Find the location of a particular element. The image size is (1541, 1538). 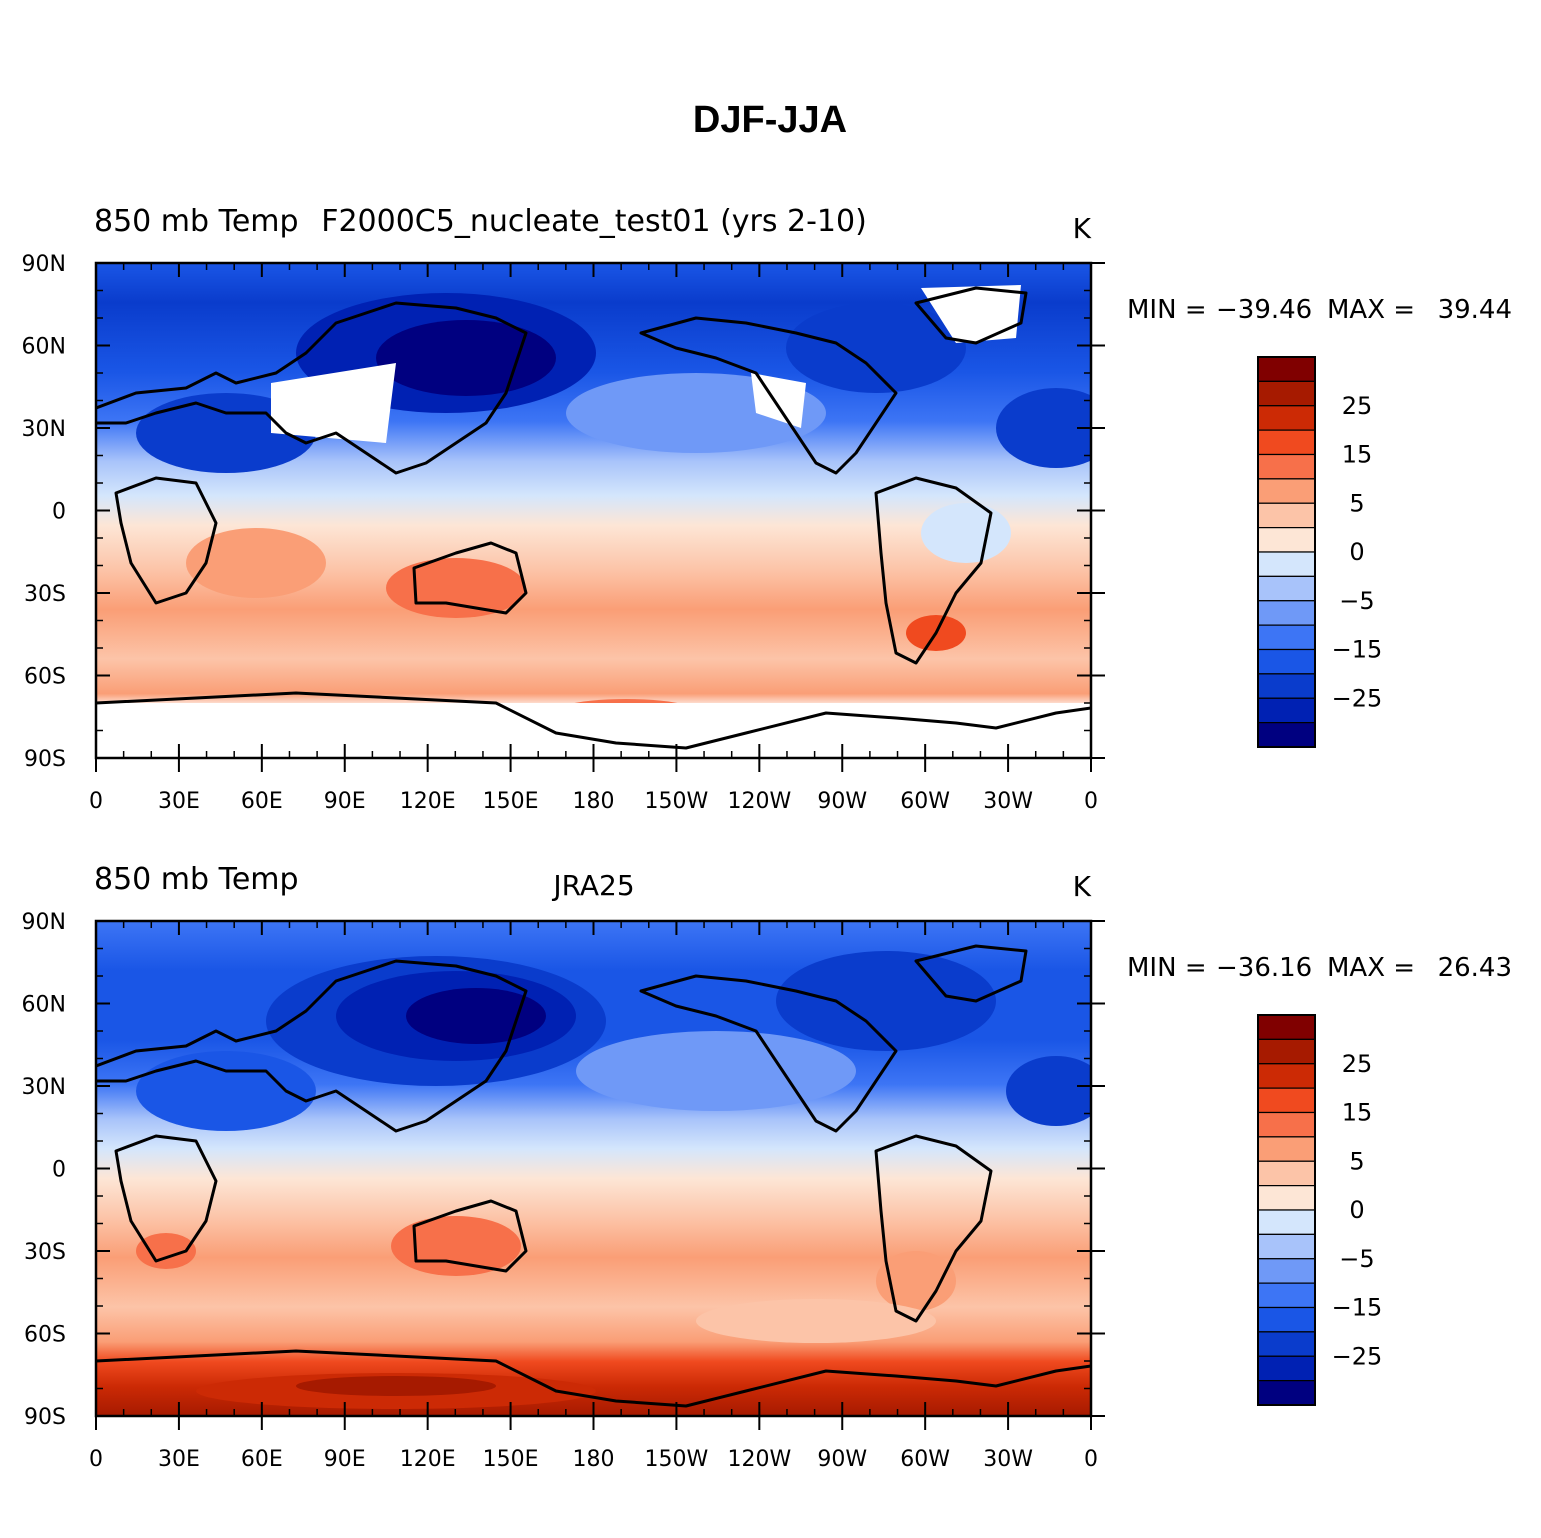

min-value: −36.16 is located at coordinates (1264, 968).